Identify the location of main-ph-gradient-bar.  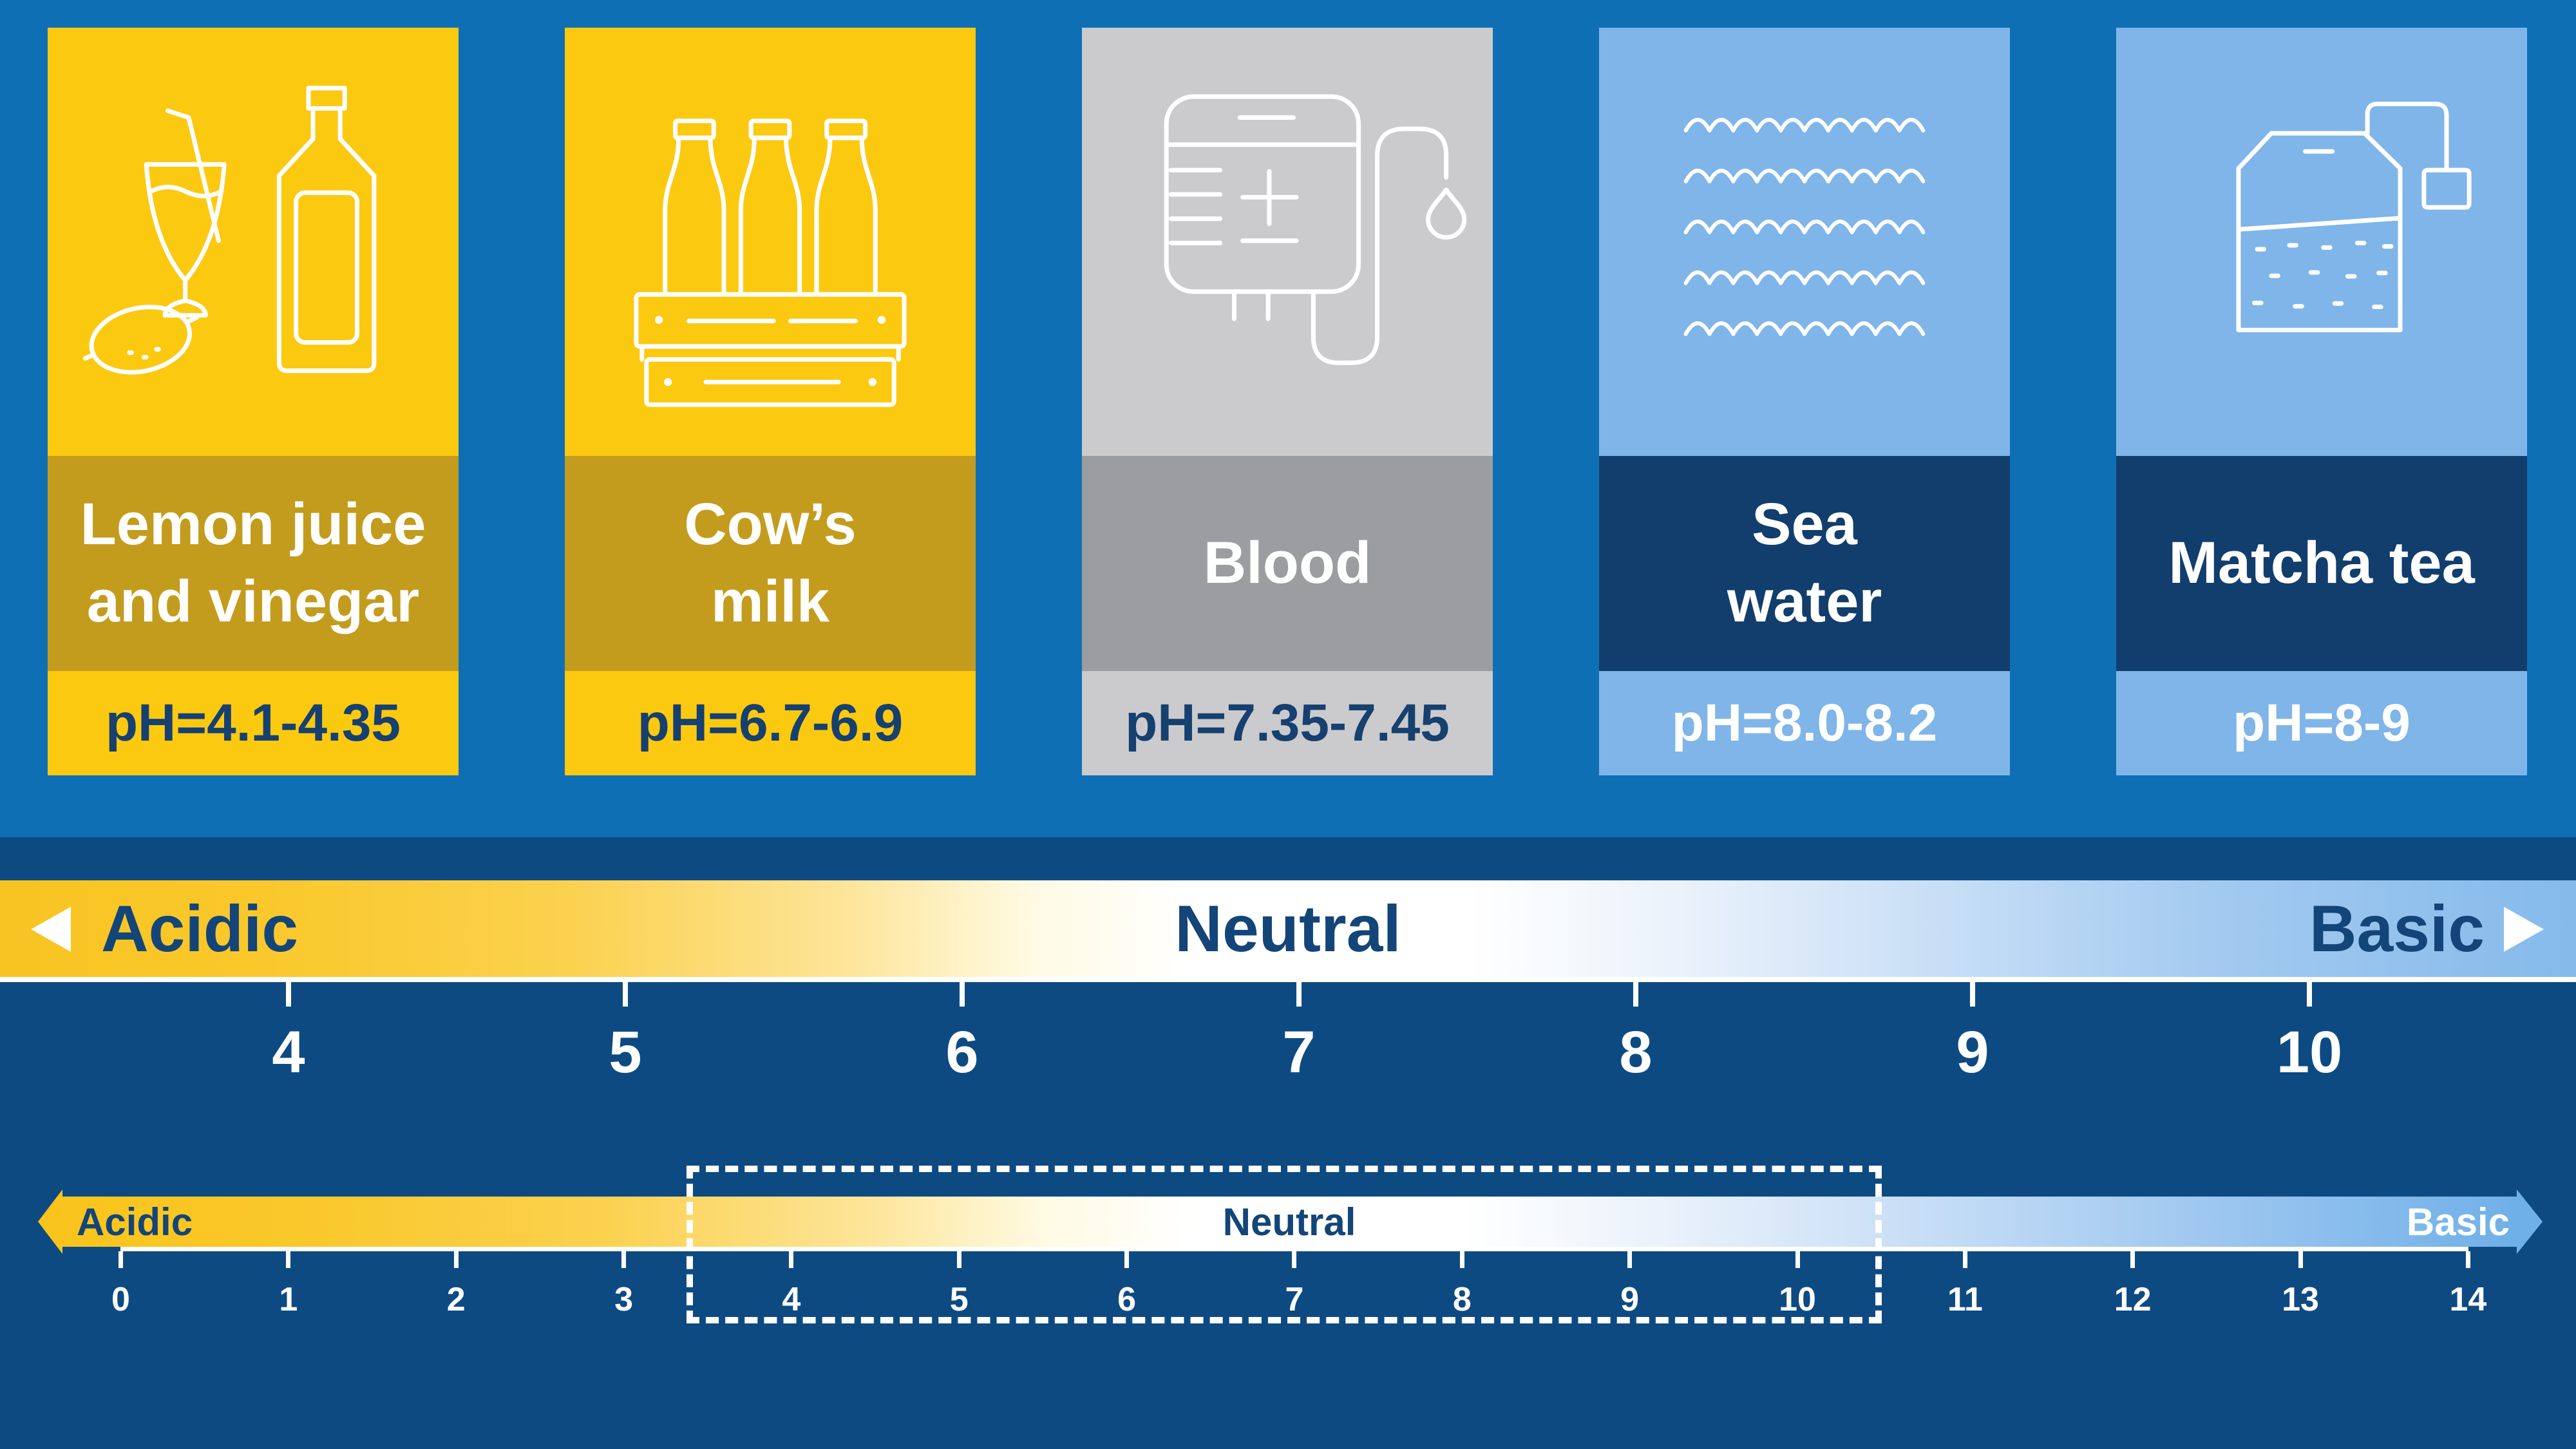
(1288, 929).